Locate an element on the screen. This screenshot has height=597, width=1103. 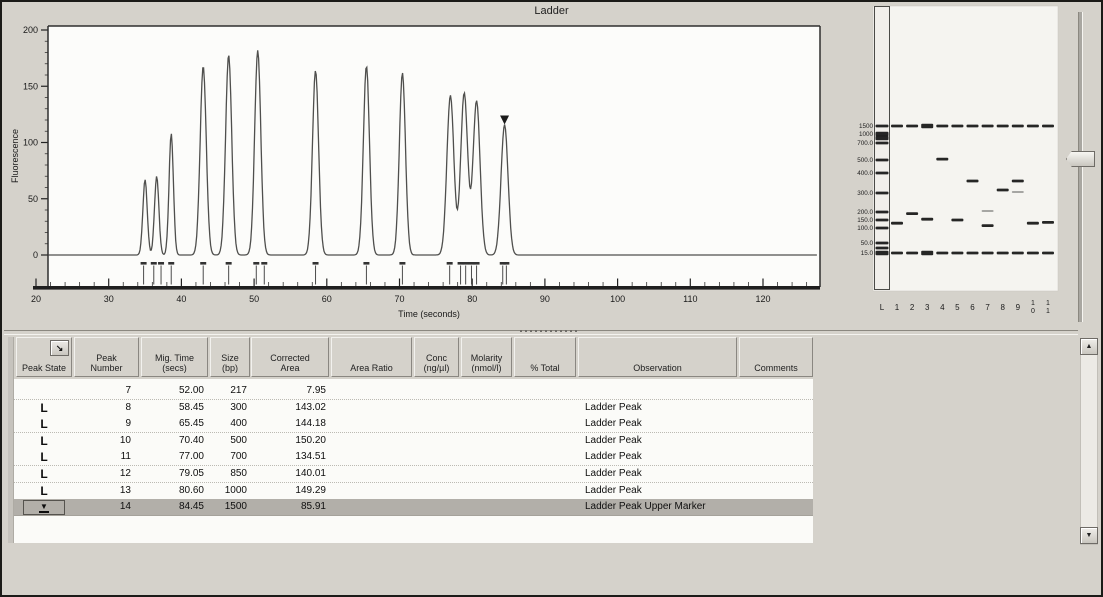
cell-size: 300 is located at coordinates (238, 407).